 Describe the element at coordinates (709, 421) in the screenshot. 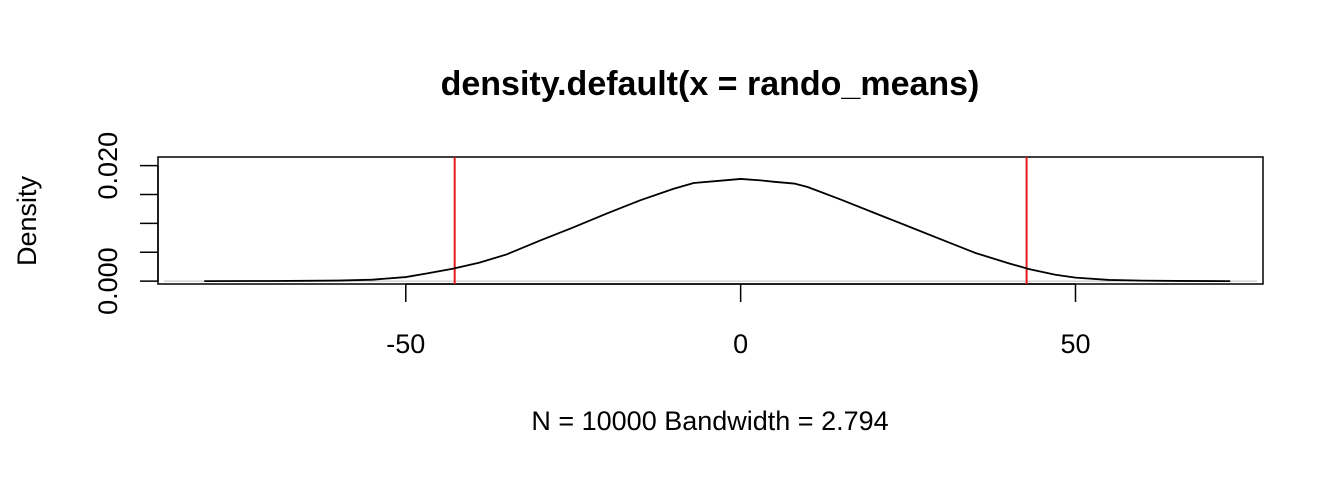

I see `x-axis-label: N = 10000 Bandwidth = 2.794` at that location.